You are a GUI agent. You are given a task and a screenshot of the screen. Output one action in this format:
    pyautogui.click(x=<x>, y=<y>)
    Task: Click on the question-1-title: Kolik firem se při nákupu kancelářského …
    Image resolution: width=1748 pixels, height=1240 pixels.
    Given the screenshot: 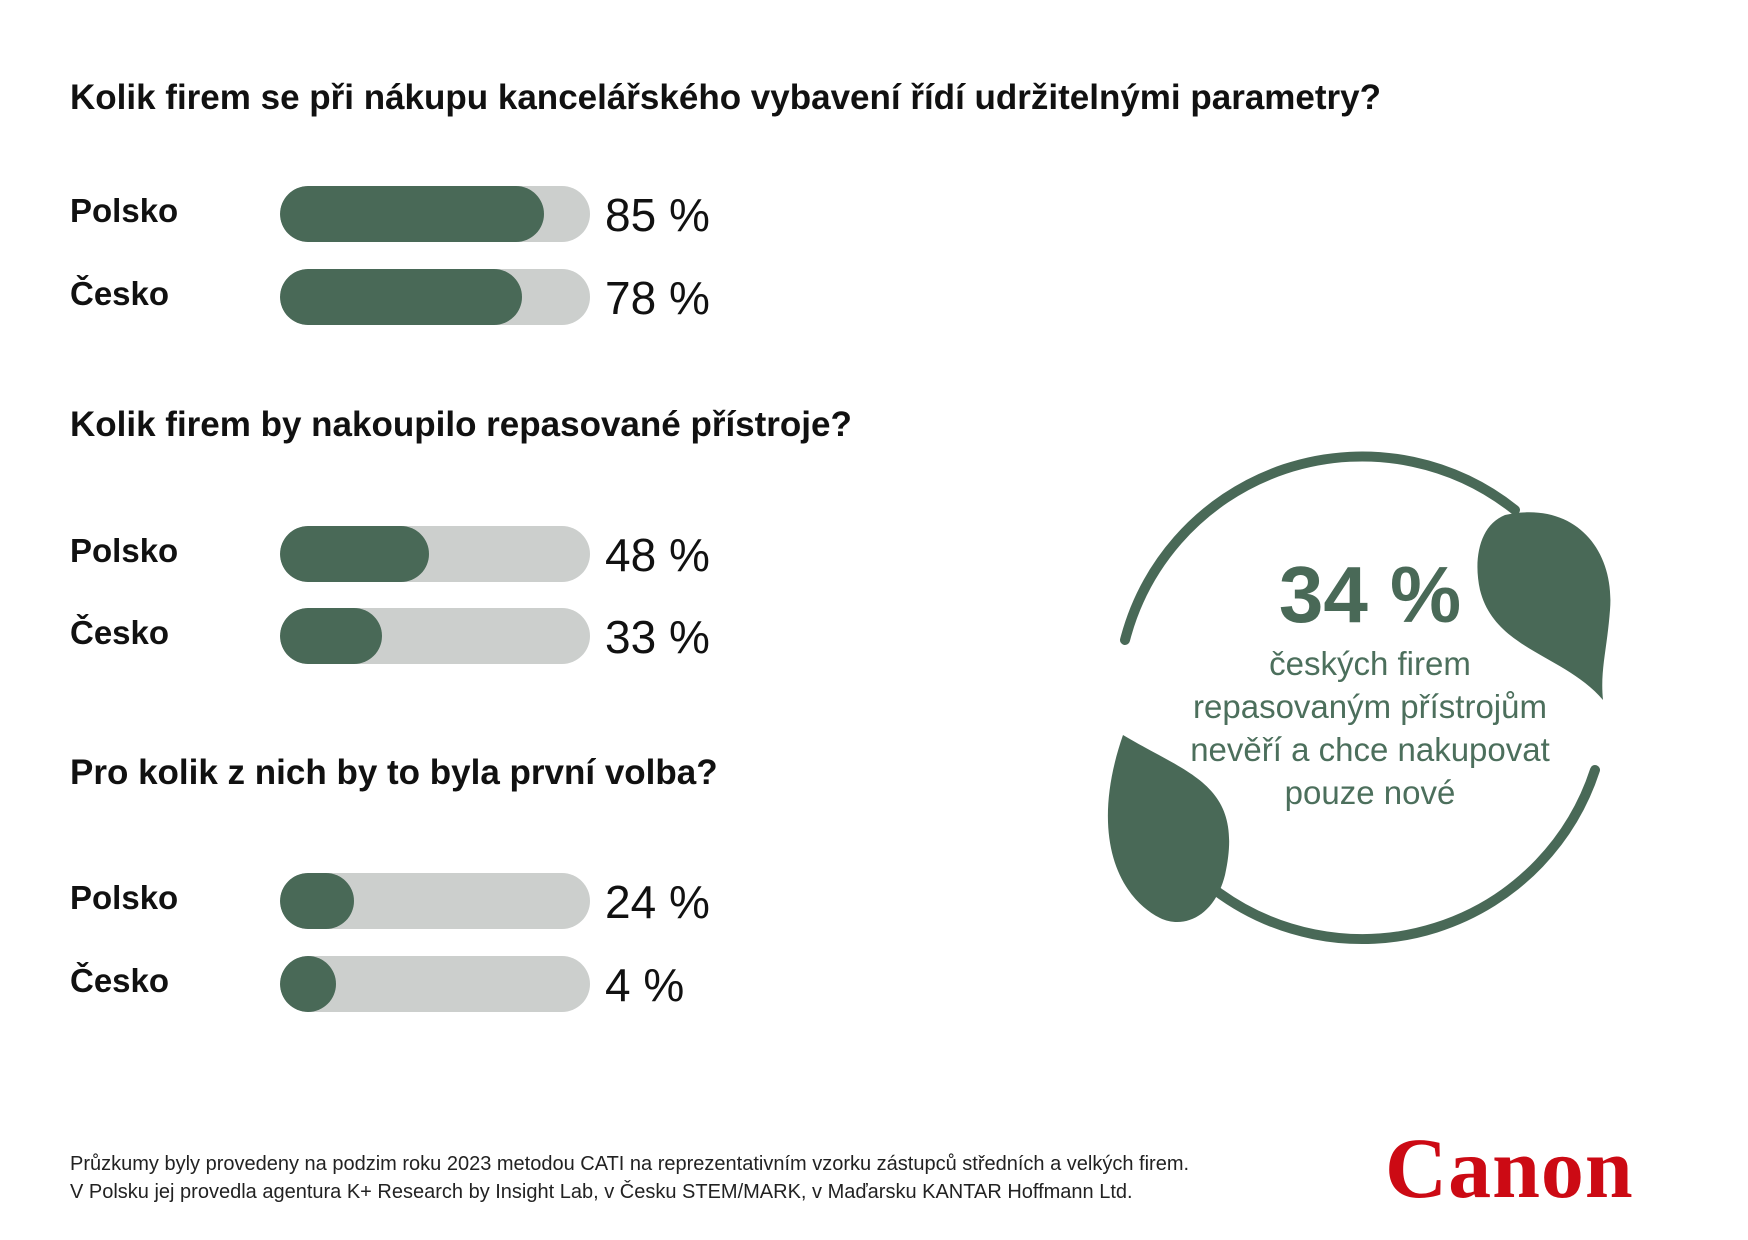 What is the action you would take?
    pyautogui.click(x=726, y=97)
    